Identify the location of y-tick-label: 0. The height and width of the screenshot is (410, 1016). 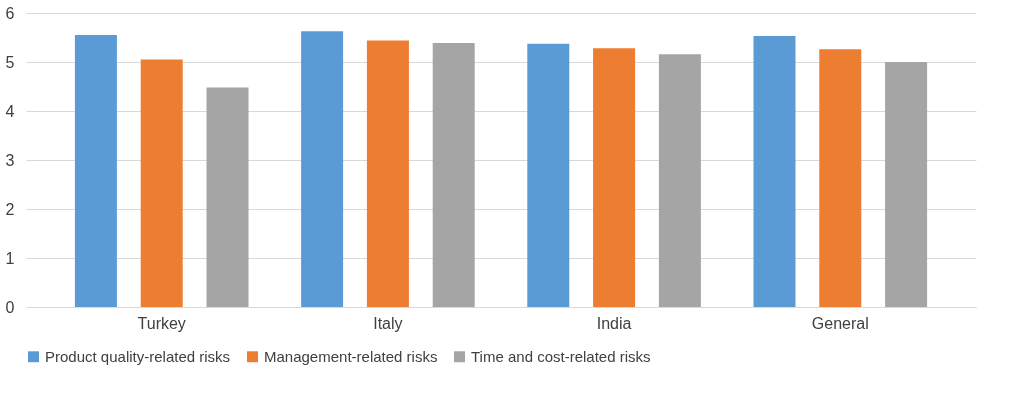
(10, 307).